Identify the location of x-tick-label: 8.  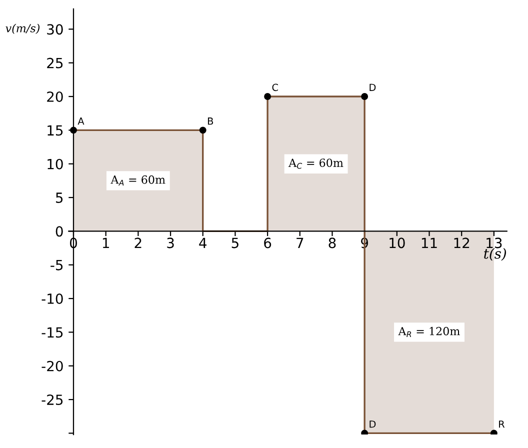
(332, 243).